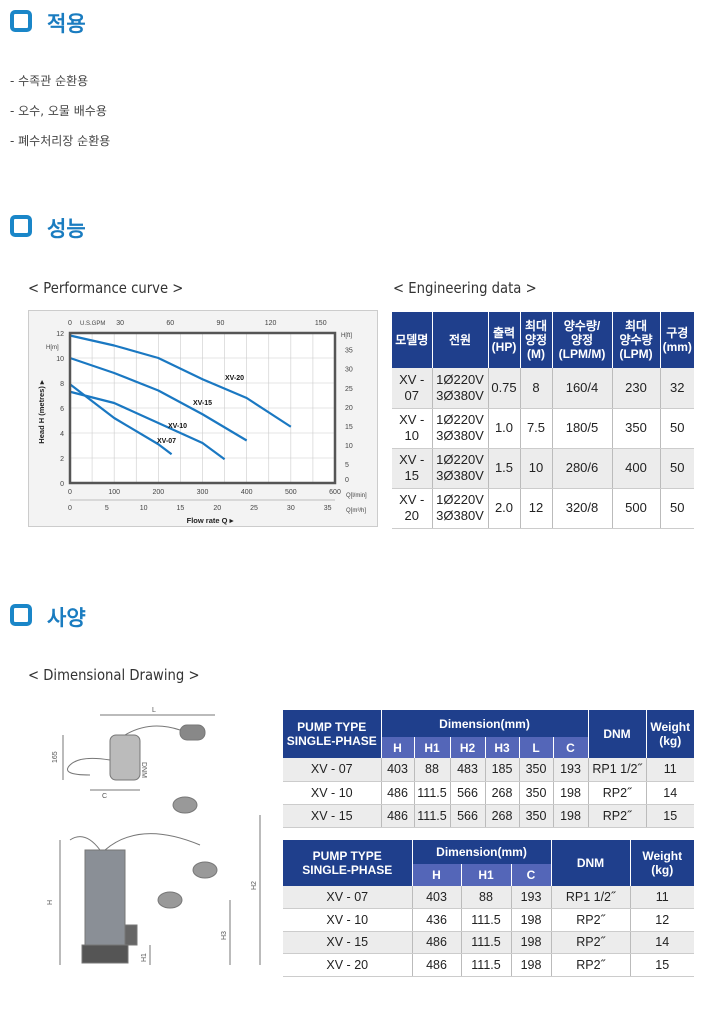  Describe the element at coordinates (50, 902) in the screenshot. I see `dim-H: H` at that location.